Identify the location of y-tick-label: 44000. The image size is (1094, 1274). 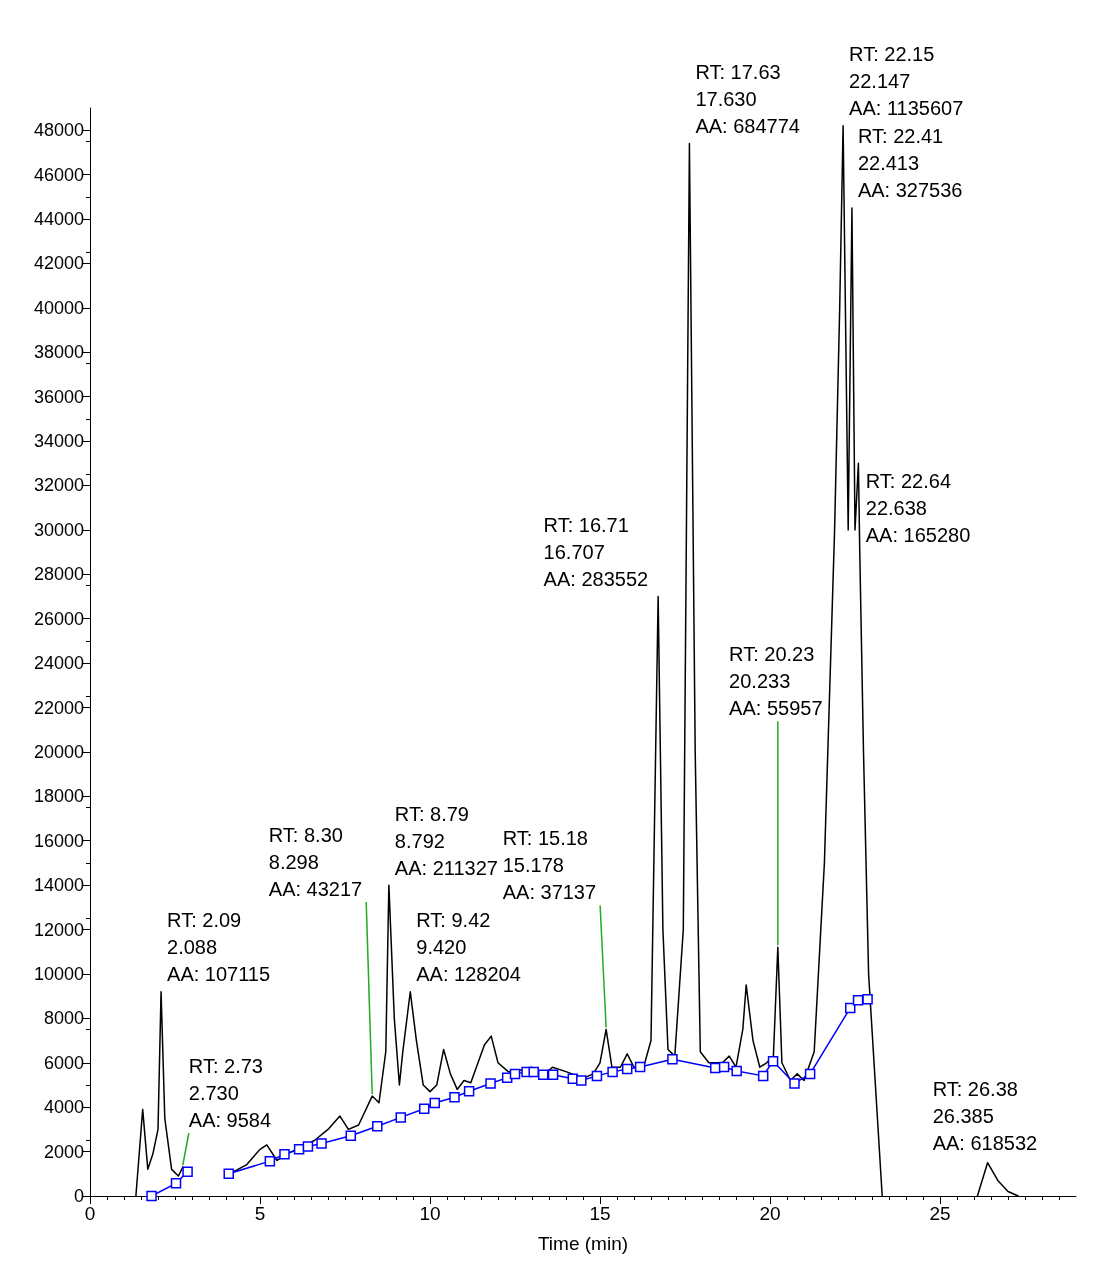
(58, 219).